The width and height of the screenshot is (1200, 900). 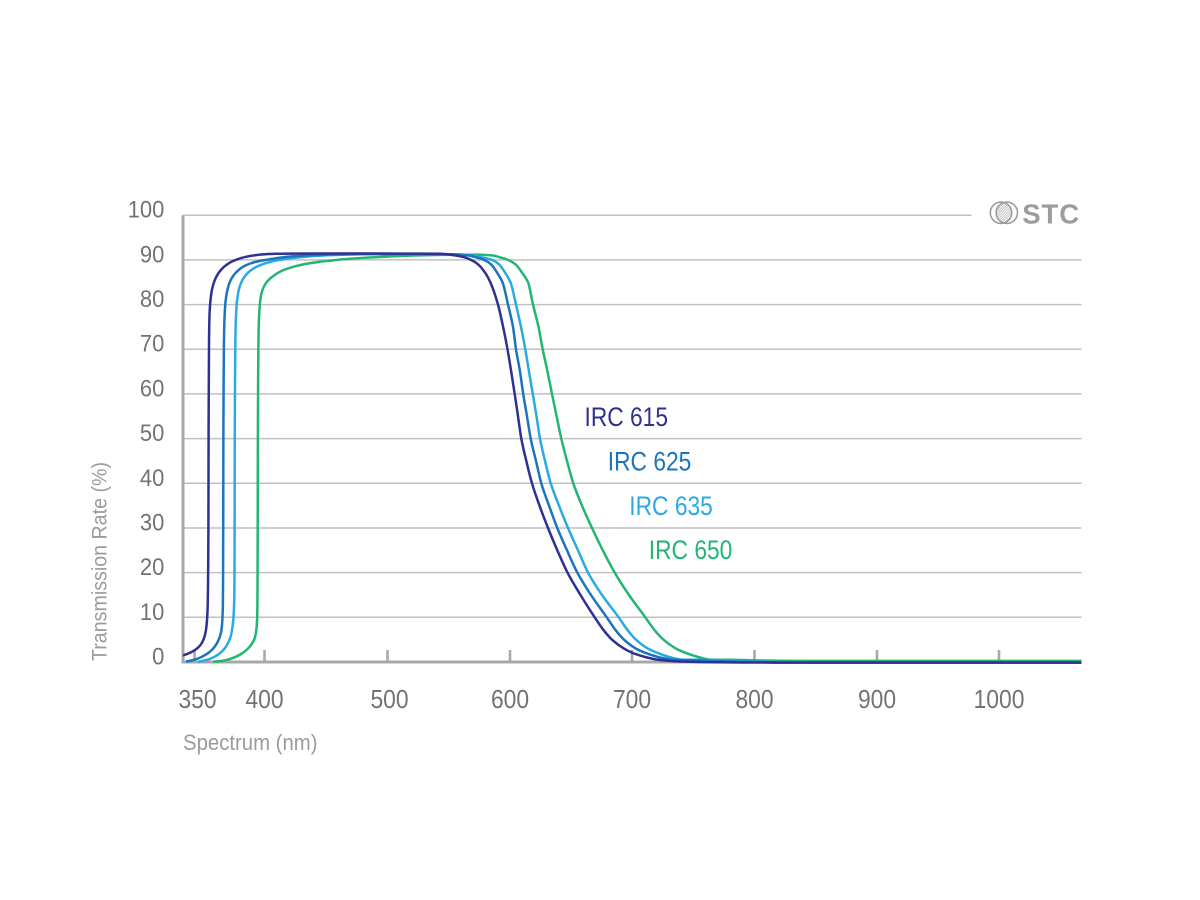 I want to click on svg-text: 90, so click(x=152, y=254).